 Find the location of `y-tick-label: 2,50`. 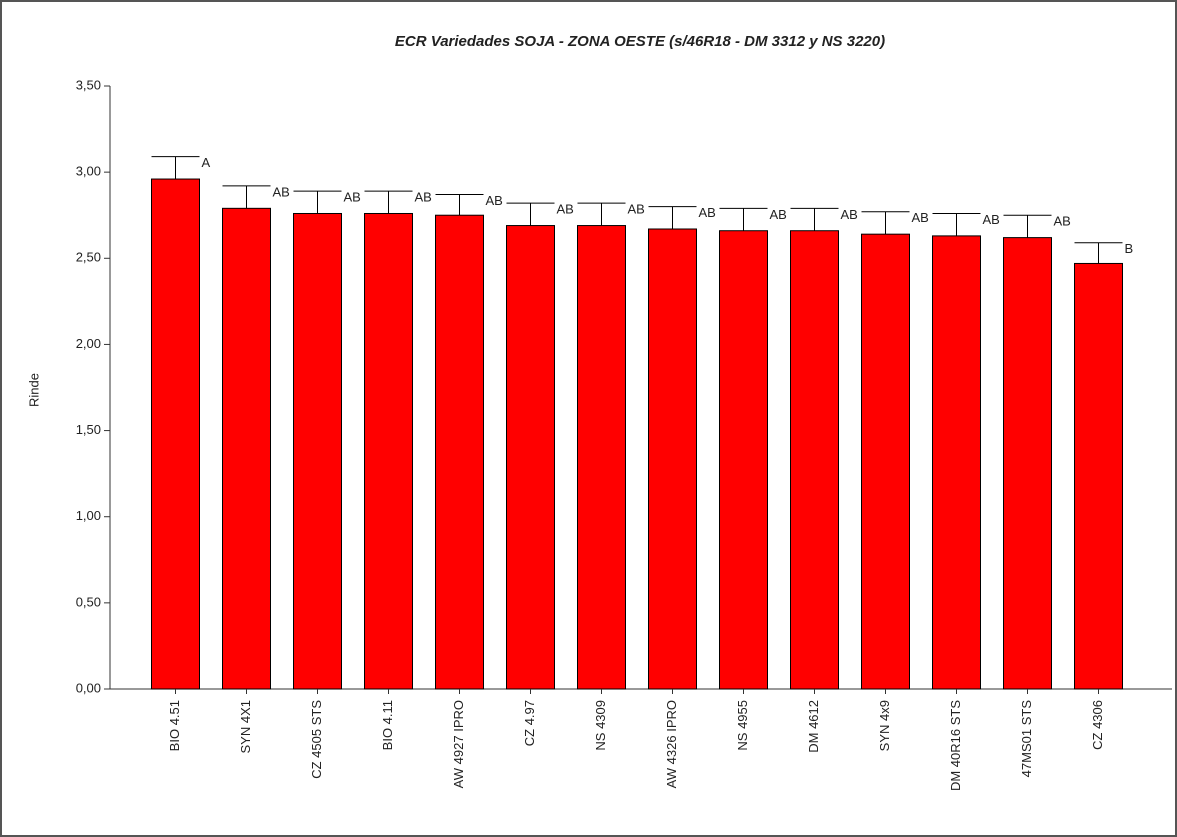

y-tick-label: 2,50 is located at coordinates (88, 257).